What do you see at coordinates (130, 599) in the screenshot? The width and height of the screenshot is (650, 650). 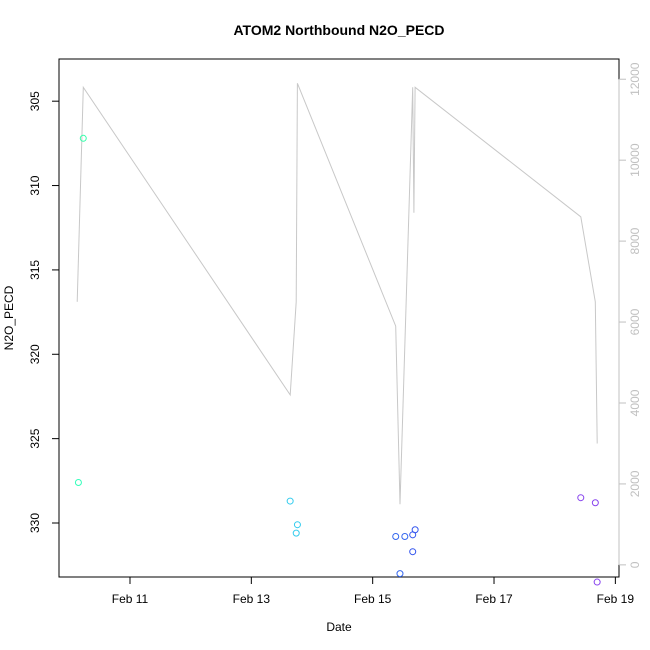 I see `x-tick-label-11: Feb 11` at bounding box center [130, 599].